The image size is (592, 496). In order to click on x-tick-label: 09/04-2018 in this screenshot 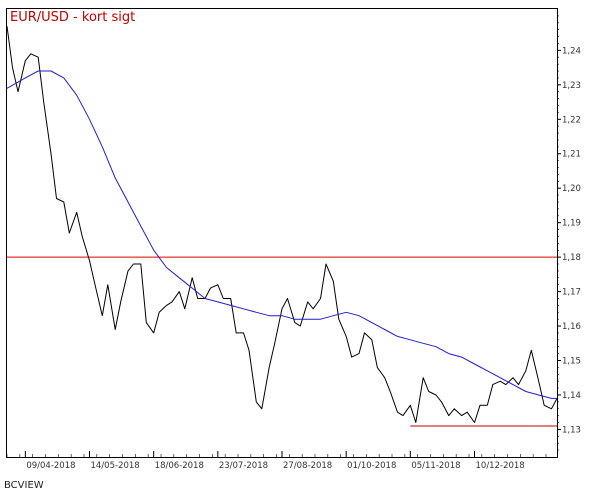, I will do `click(50, 466)`.